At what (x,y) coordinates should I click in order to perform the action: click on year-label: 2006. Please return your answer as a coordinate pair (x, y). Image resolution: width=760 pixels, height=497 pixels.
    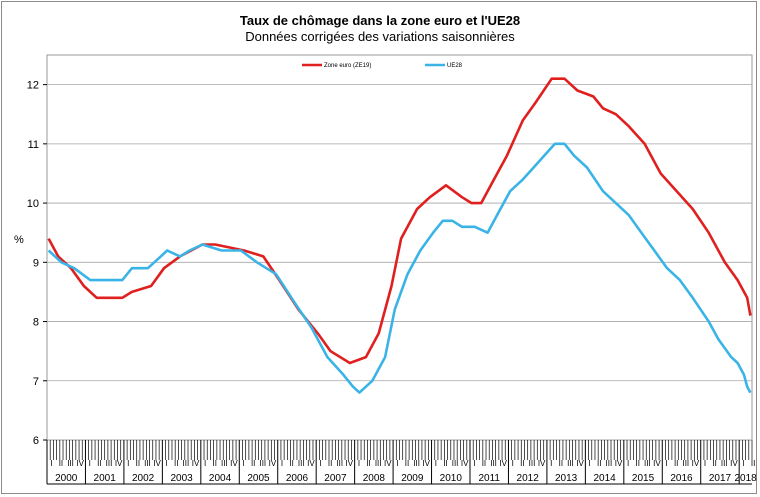
    Looking at the image, I should click on (297, 478).